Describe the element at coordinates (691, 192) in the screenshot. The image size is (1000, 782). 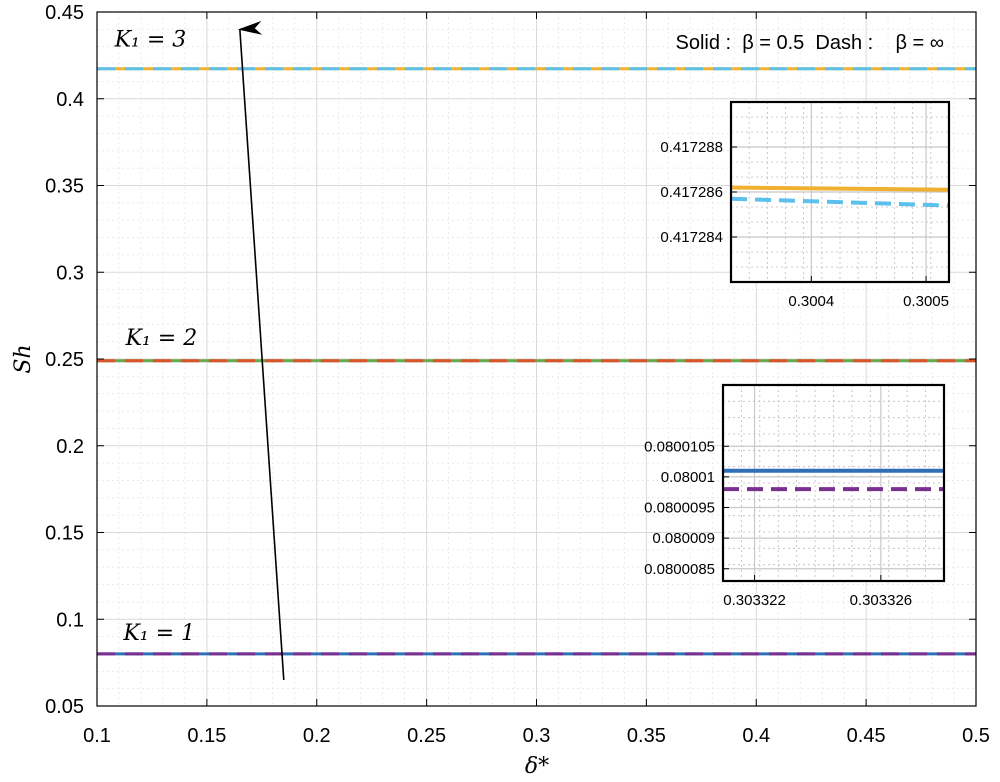
I see `inset-y-tick-label: 0.417286` at that location.